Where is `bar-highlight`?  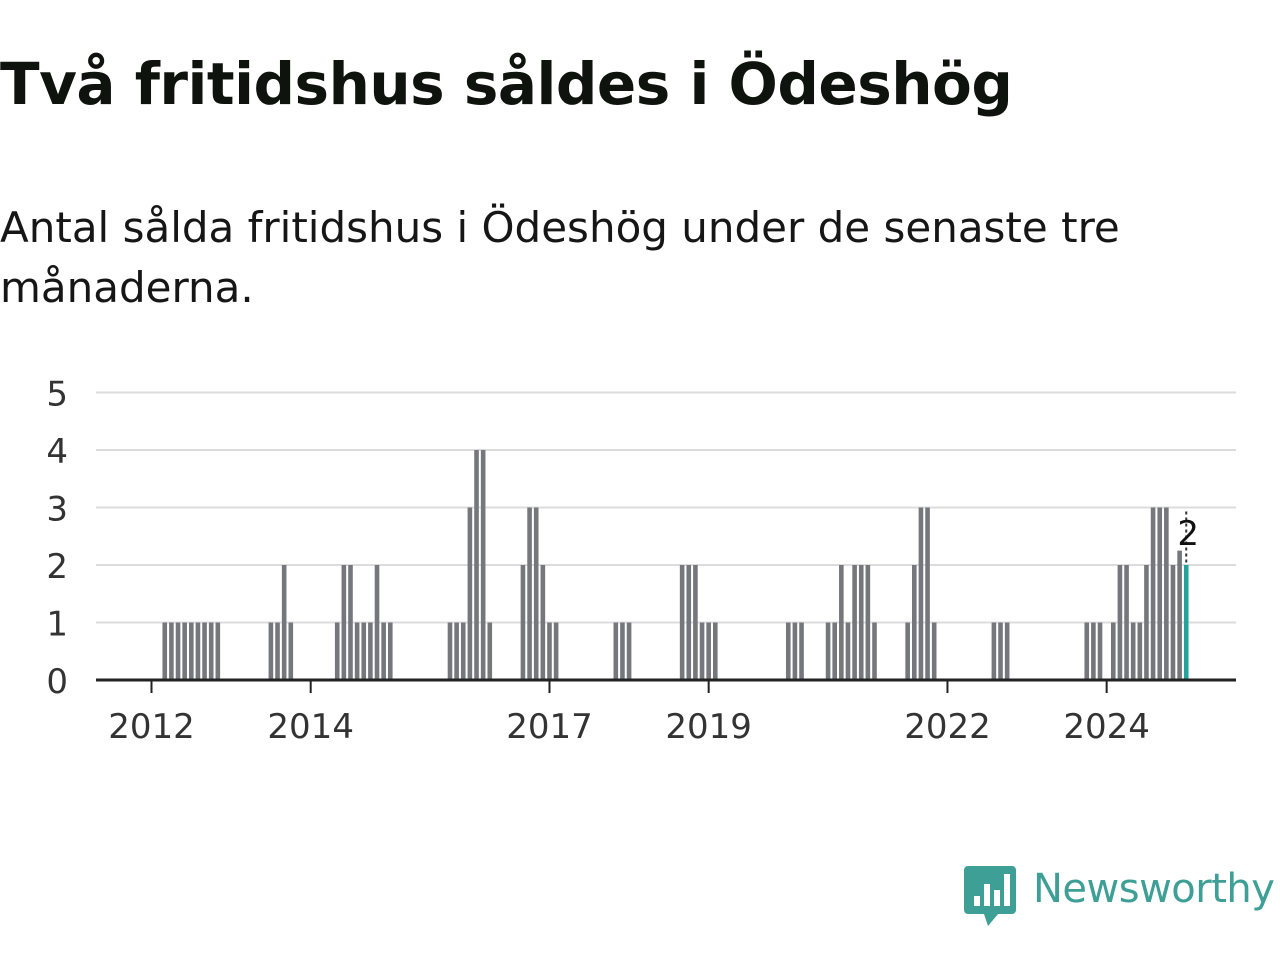 bar-highlight is located at coordinates (1186, 622).